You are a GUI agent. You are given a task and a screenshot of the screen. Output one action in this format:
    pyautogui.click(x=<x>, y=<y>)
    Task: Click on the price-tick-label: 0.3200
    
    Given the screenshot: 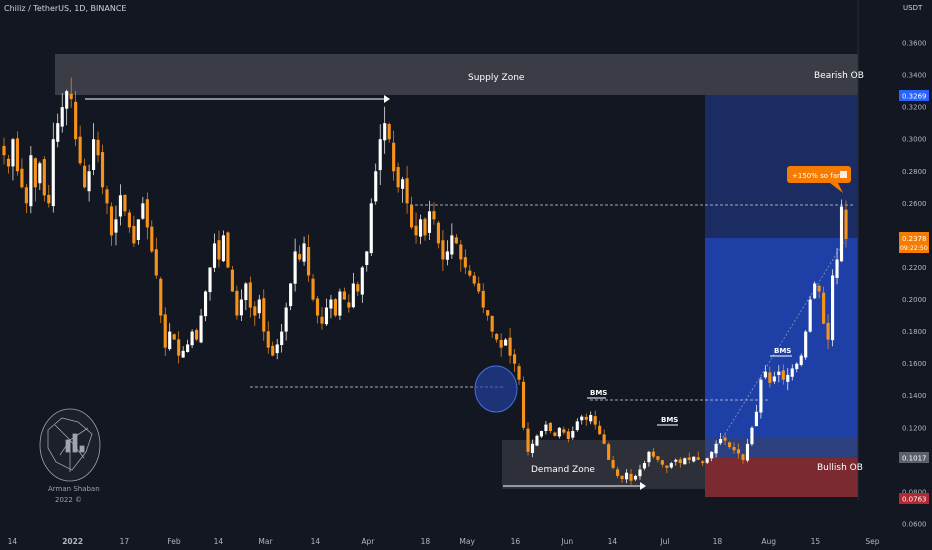 What is the action you would take?
    pyautogui.click(x=914, y=108)
    